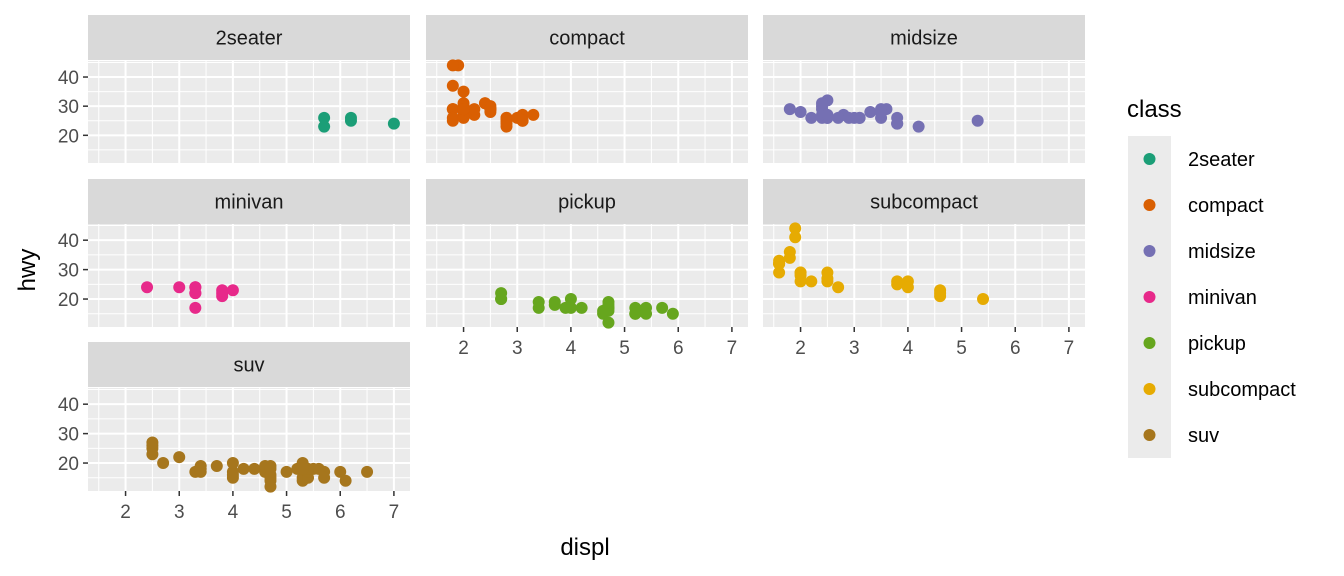 The width and height of the screenshot is (1344, 576). Describe the element at coordinates (587, 254) in the screenshot. I see `facet-panel-pickup: pickup` at that location.